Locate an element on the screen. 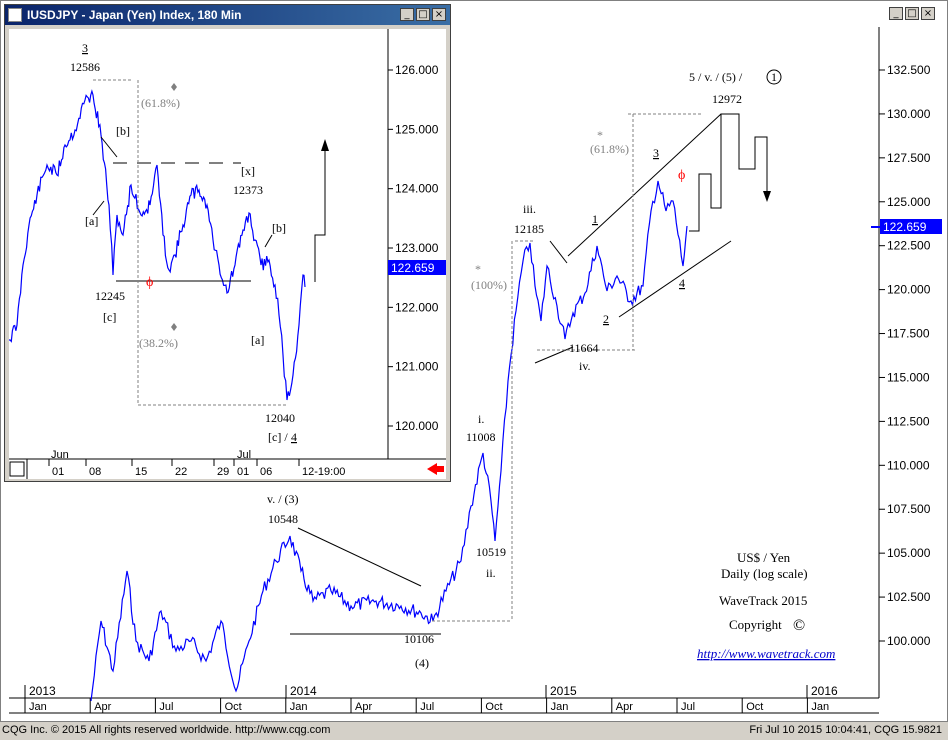 This screenshot has width=948, height=740. inset-label-c: [c] is located at coordinates (109, 317).